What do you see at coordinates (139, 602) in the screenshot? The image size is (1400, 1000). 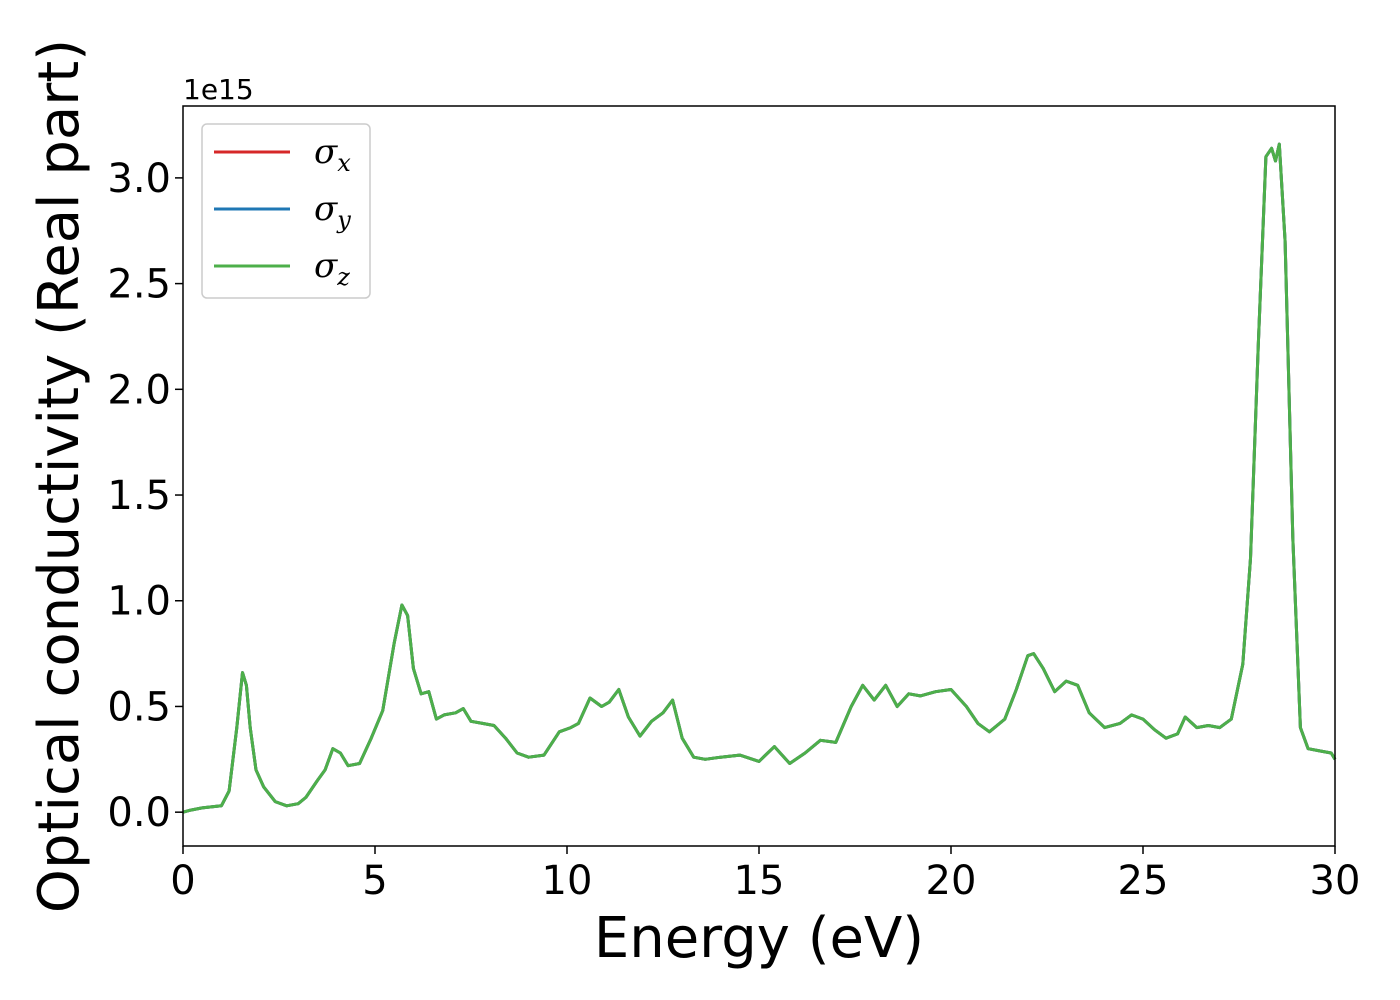 I see `y-tick-label: 1.0` at bounding box center [139, 602].